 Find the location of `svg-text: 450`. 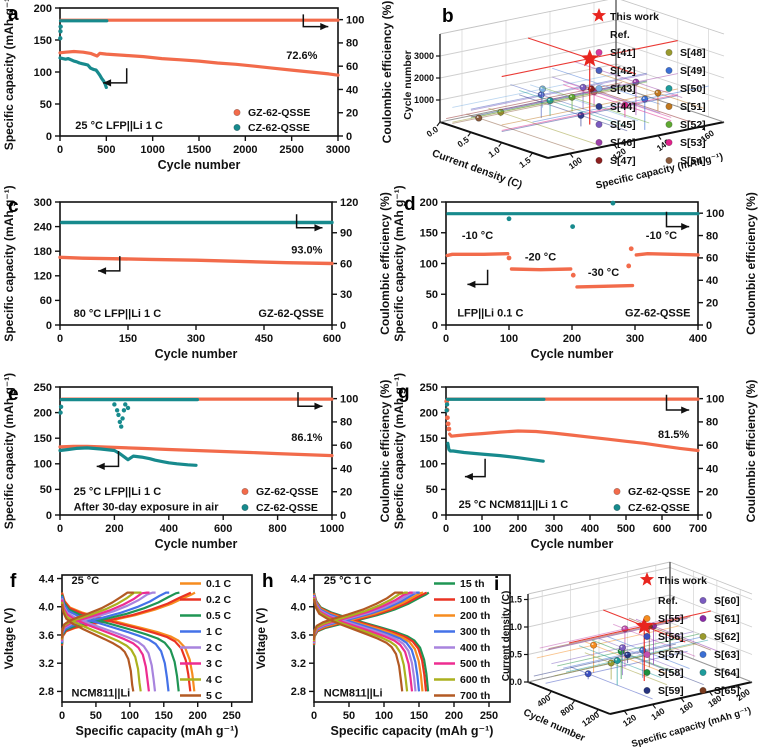

svg-text: 450 is located at coordinates (264, 339).